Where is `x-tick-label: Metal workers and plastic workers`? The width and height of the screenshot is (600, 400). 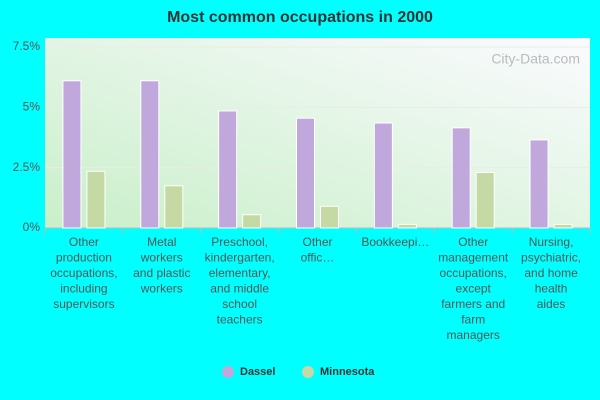 x-tick-label: Metal workers and plastic workers is located at coordinates (161, 265).